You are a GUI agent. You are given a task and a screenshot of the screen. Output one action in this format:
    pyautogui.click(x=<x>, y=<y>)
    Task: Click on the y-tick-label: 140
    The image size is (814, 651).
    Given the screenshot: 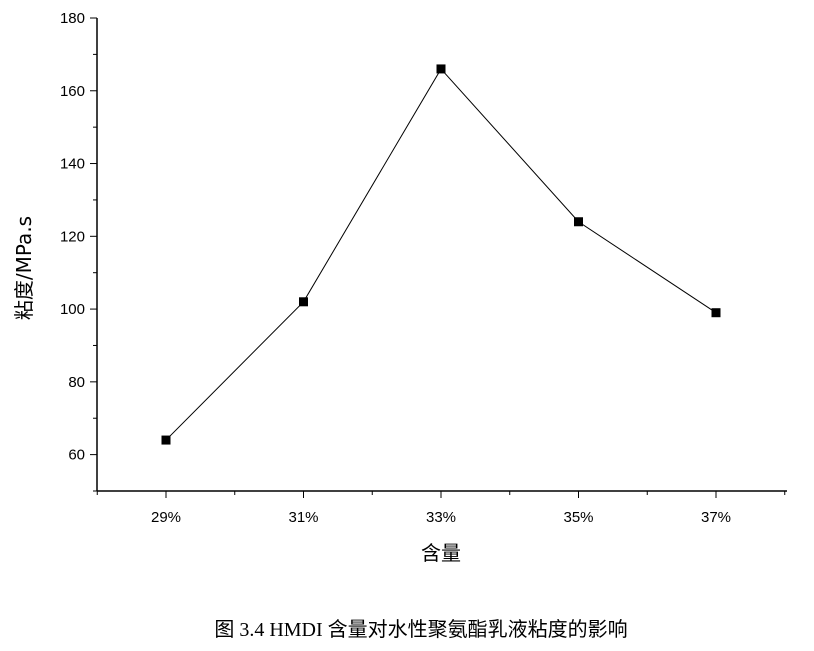 What is the action you would take?
    pyautogui.click(x=72, y=164)
    